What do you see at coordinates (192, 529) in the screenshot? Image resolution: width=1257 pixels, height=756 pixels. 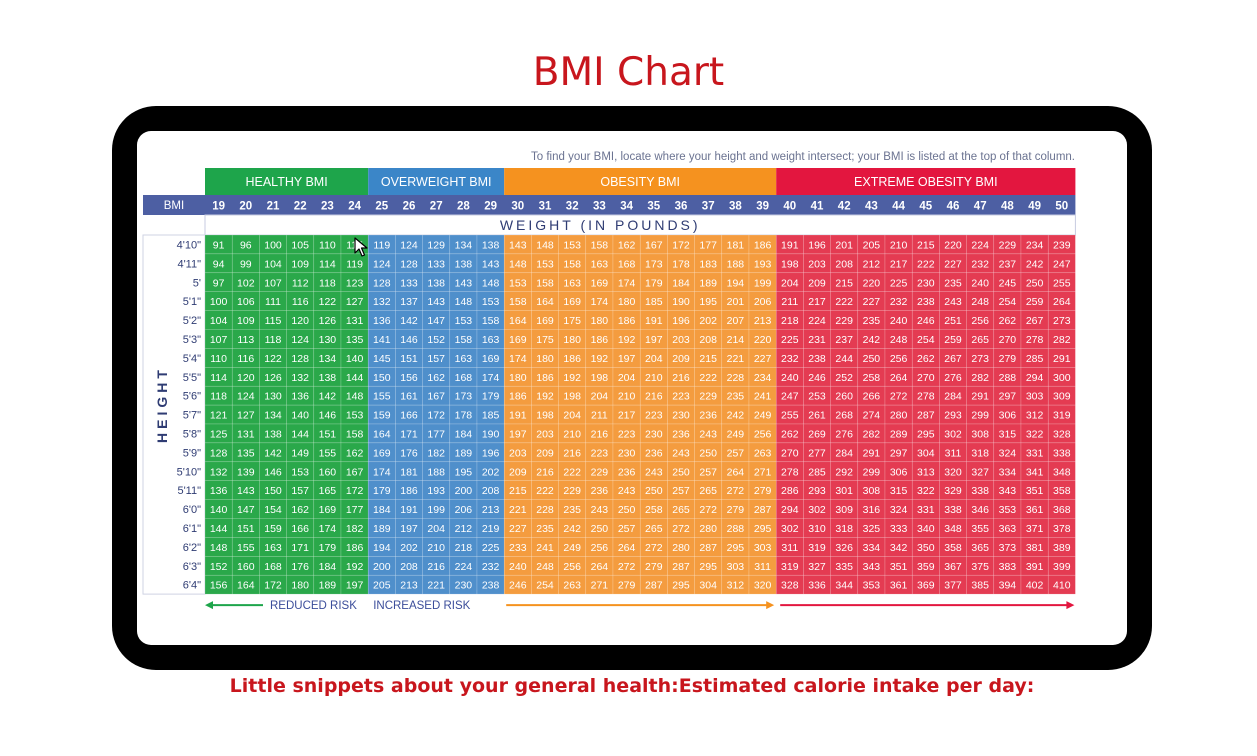 I see `height-label: 6'1"` at bounding box center [192, 529].